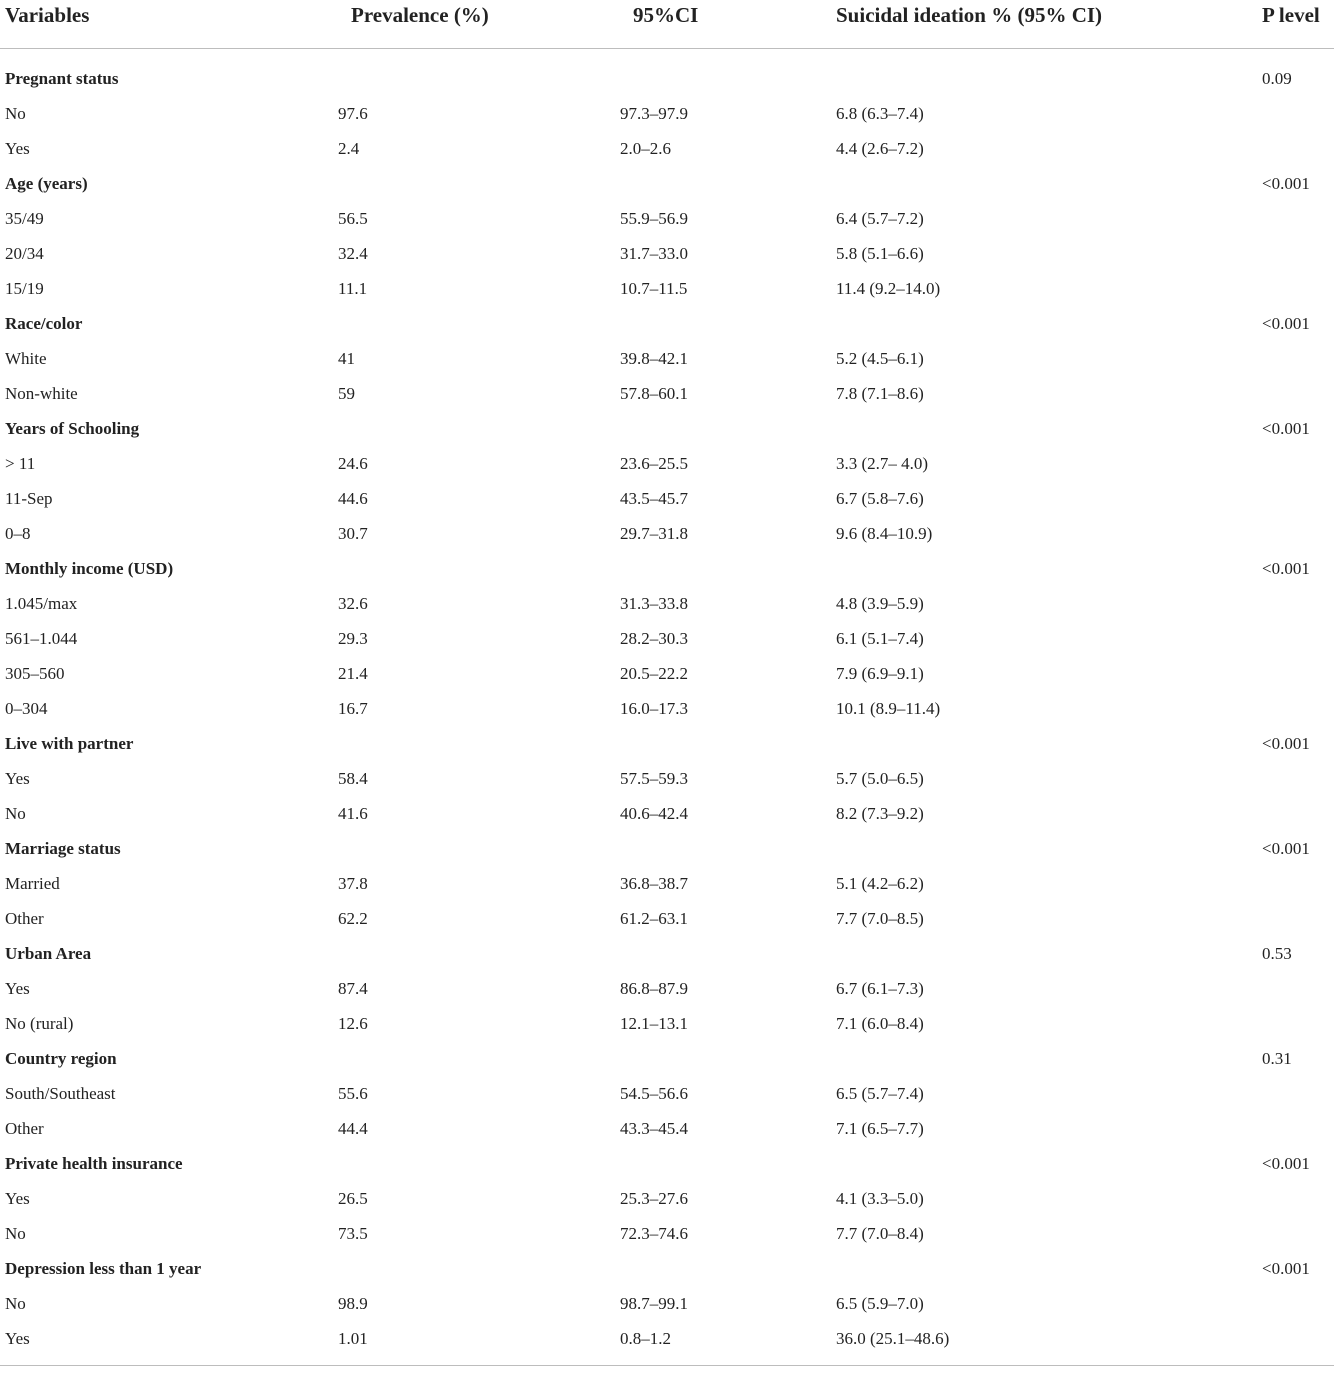 Image resolution: width=1334 pixels, height=1373 pixels. I want to click on group-row: Depression less than 1 year <0.001, so click(667, 1268).